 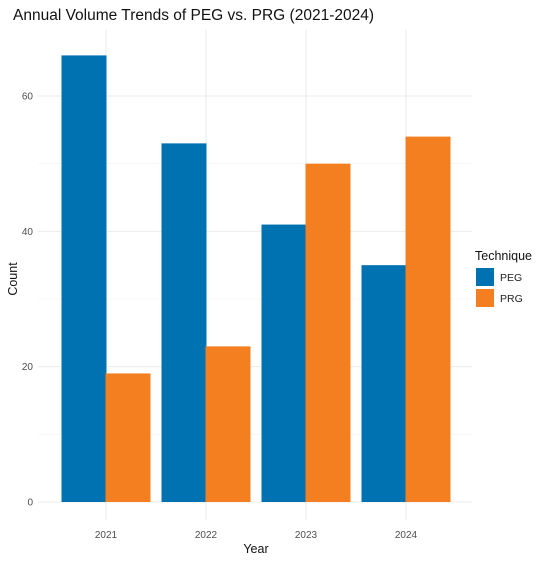 What do you see at coordinates (184, 322) in the screenshot?
I see `bar-peg-2022` at bounding box center [184, 322].